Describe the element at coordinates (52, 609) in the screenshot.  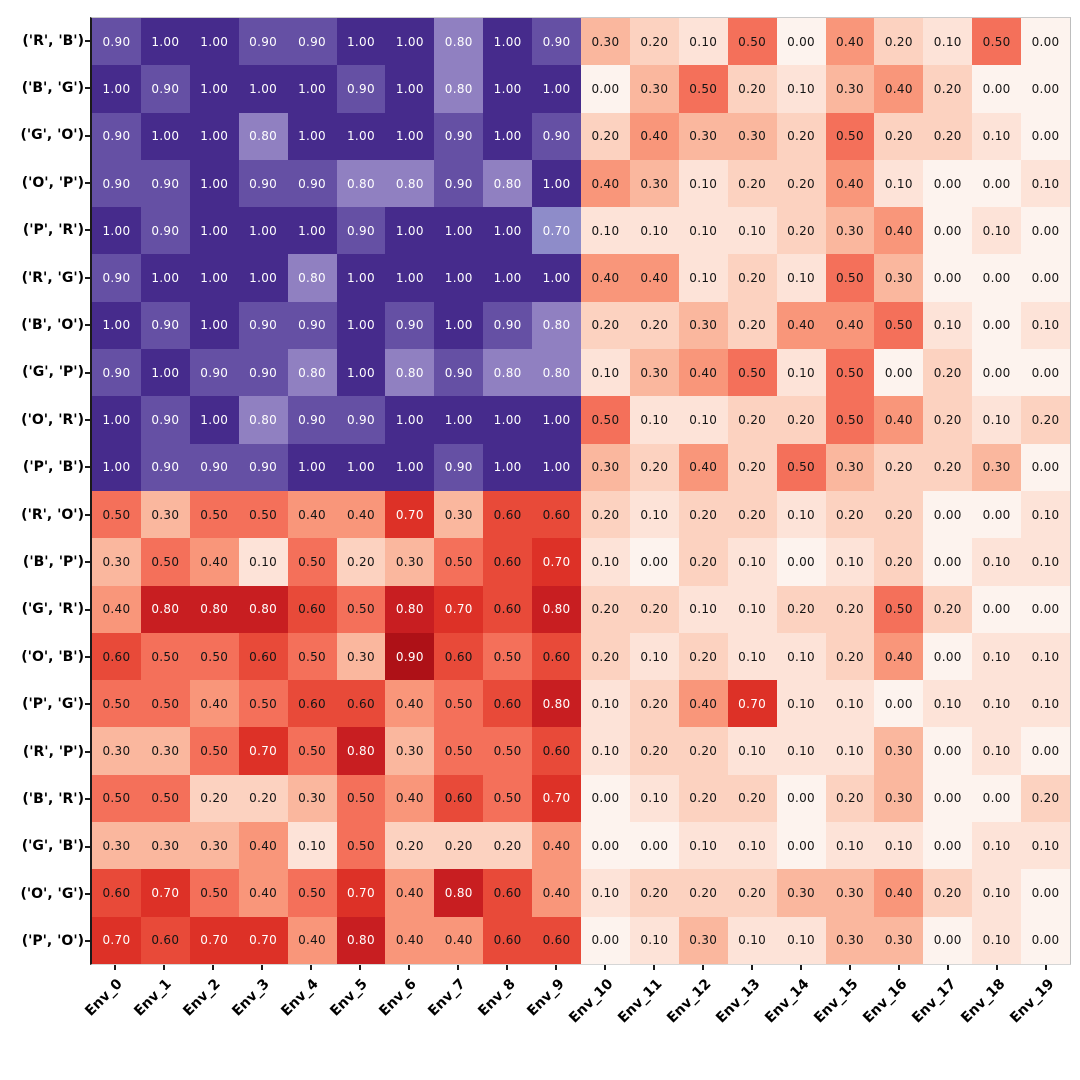
I see `y-tick-label: ('G', 'R')` at that location.